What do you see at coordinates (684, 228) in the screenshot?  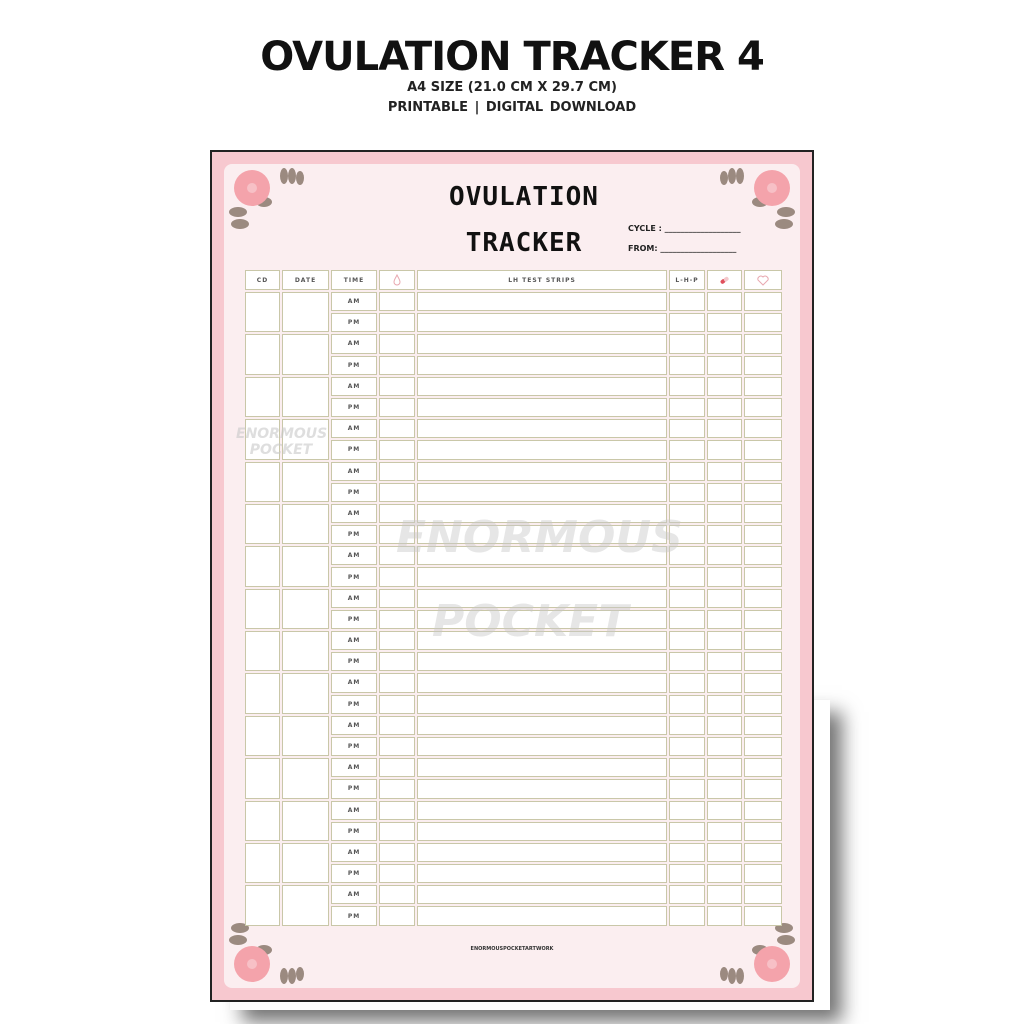 I see `cycle-field: CYCLE : ___________________` at bounding box center [684, 228].